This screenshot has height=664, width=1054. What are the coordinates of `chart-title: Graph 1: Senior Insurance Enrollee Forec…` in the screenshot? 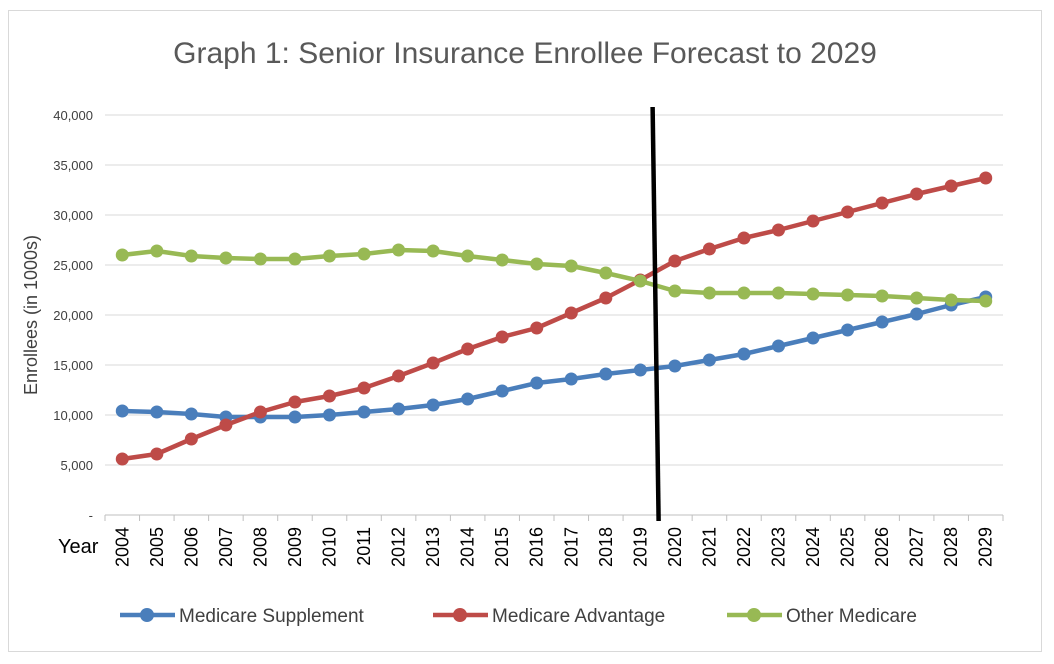 It's located at (525, 53).